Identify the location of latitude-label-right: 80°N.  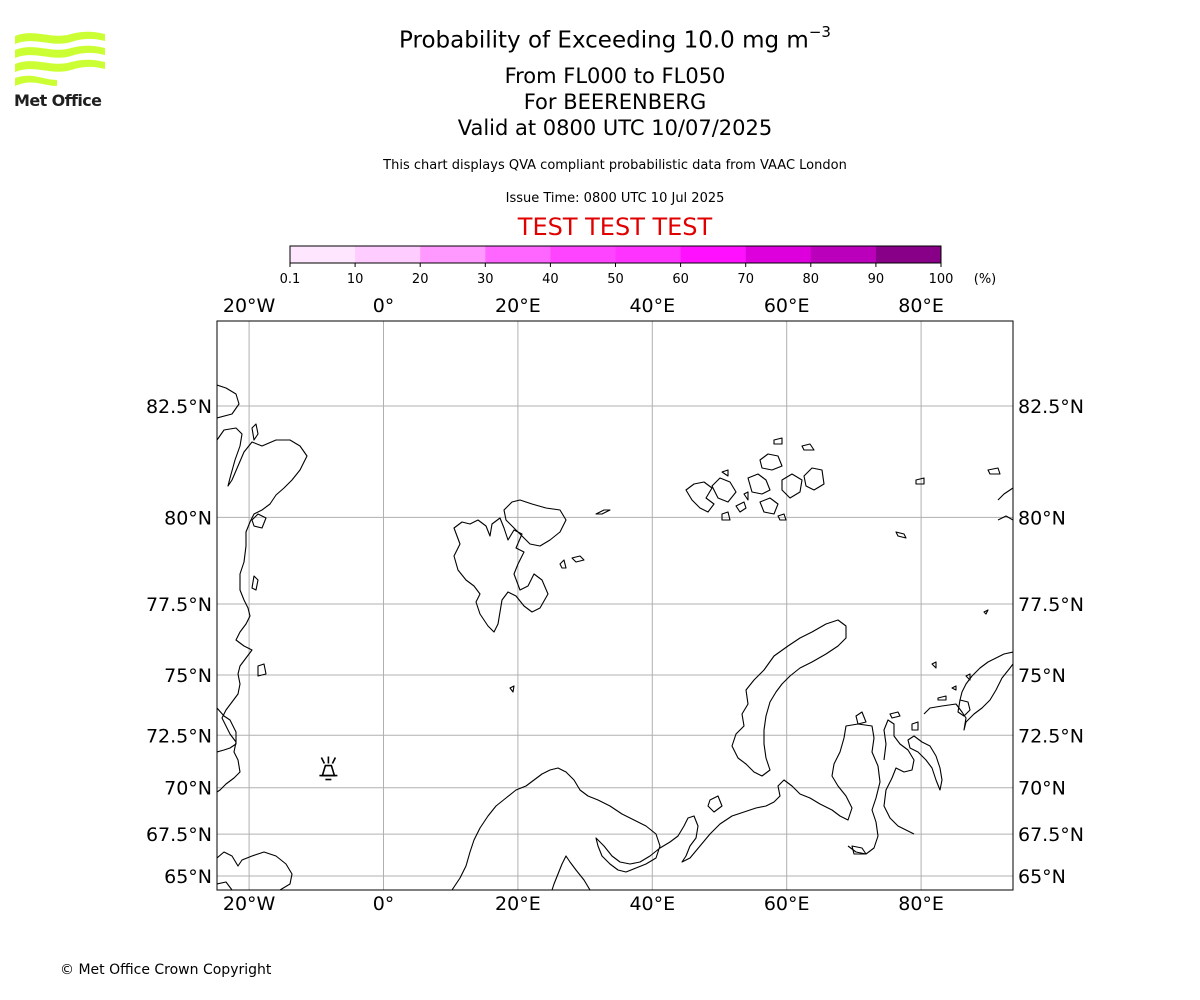
(1042, 518).